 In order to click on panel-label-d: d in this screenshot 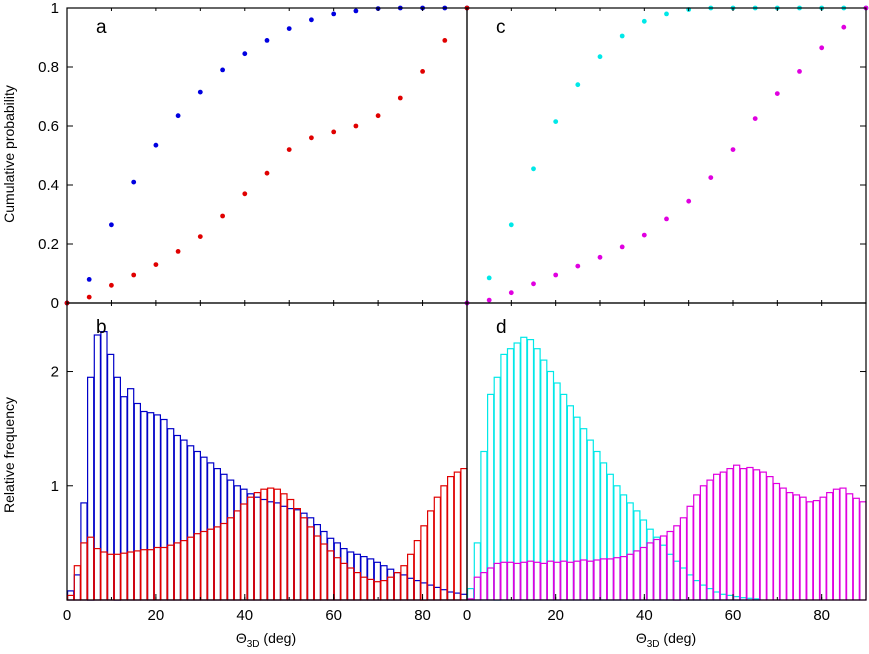, I will do `click(501, 327)`.